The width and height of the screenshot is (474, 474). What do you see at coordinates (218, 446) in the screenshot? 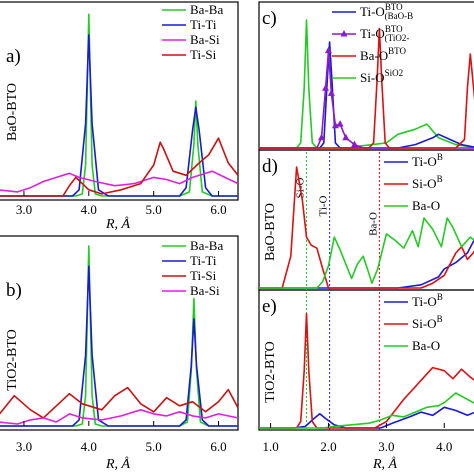
I see `panel-b-xtick-label: 6.0` at bounding box center [218, 446].